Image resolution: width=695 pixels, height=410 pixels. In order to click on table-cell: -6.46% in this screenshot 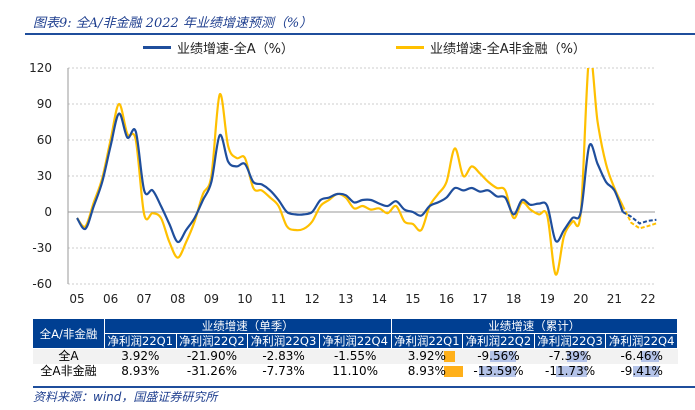, I will do `click(641, 356)`.